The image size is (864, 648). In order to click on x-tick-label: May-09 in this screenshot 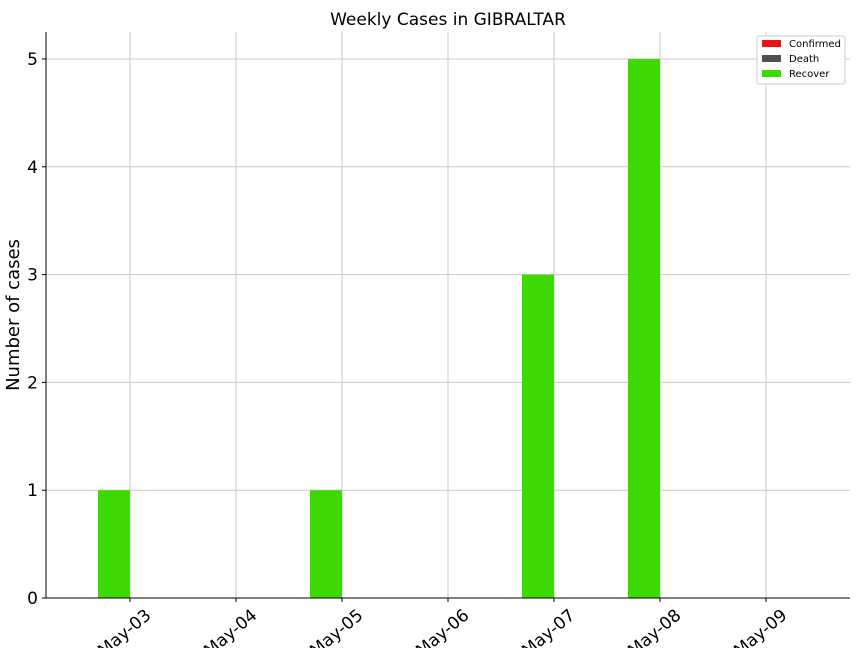, I will do `click(760, 627)`.